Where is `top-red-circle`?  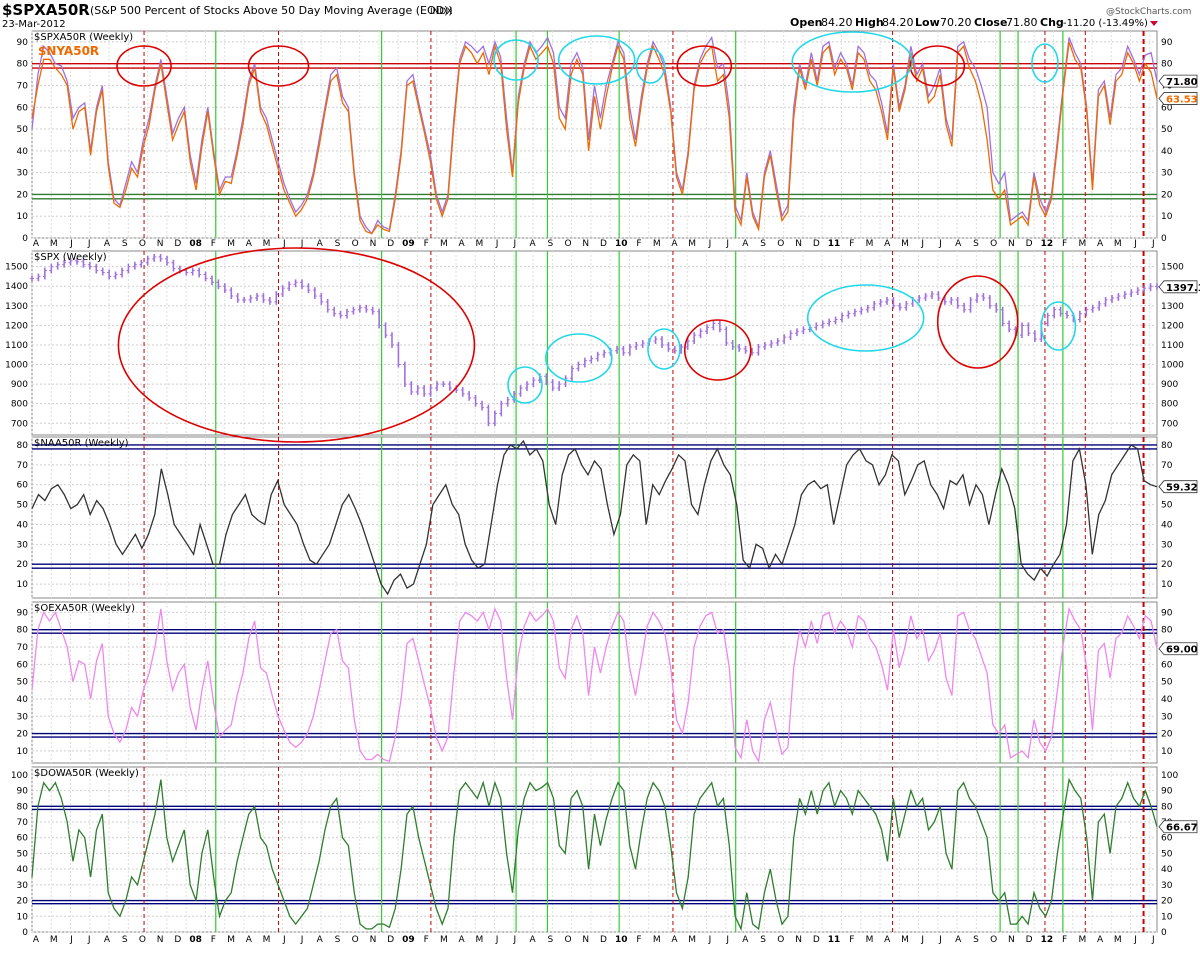 top-red-circle is located at coordinates (278, 66).